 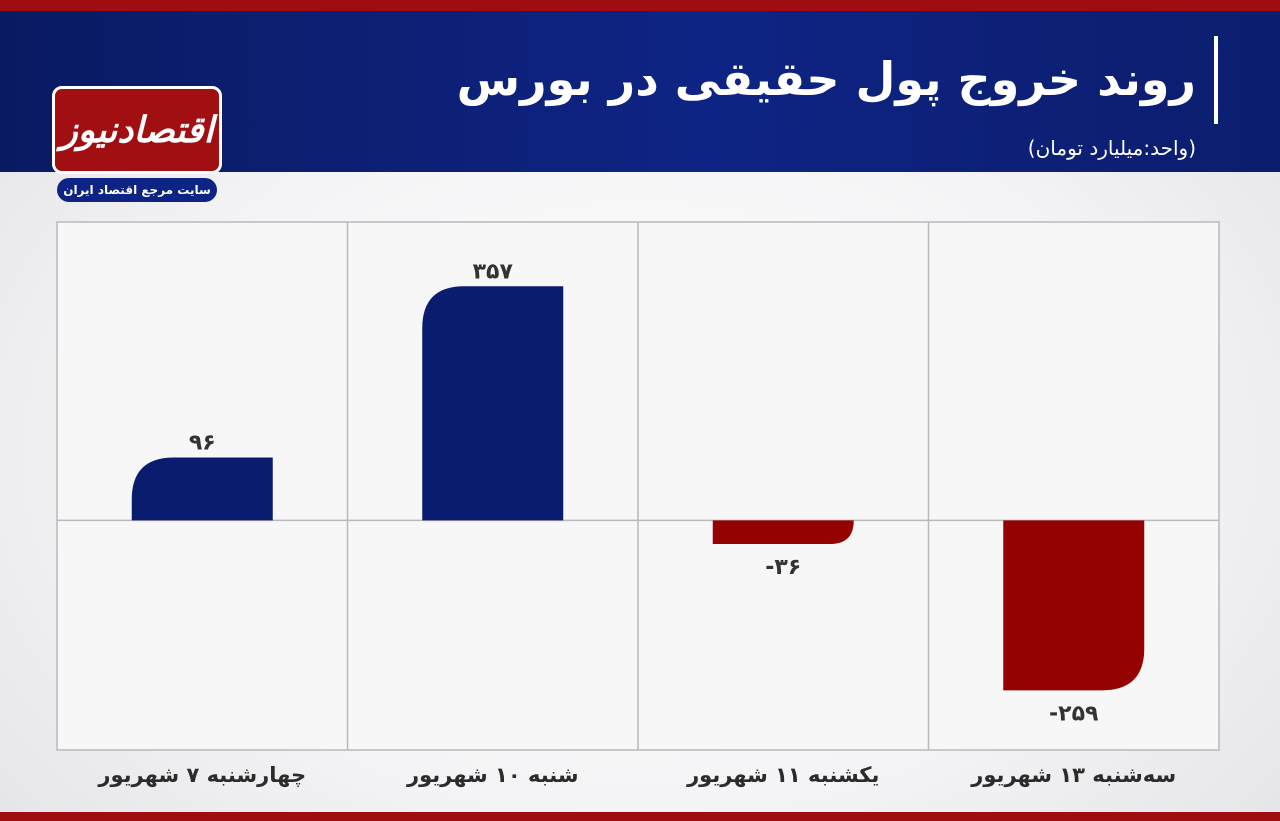 What do you see at coordinates (492, 775) in the screenshot?
I see `category-label: شنبه ۱۰ شهریور` at bounding box center [492, 775].